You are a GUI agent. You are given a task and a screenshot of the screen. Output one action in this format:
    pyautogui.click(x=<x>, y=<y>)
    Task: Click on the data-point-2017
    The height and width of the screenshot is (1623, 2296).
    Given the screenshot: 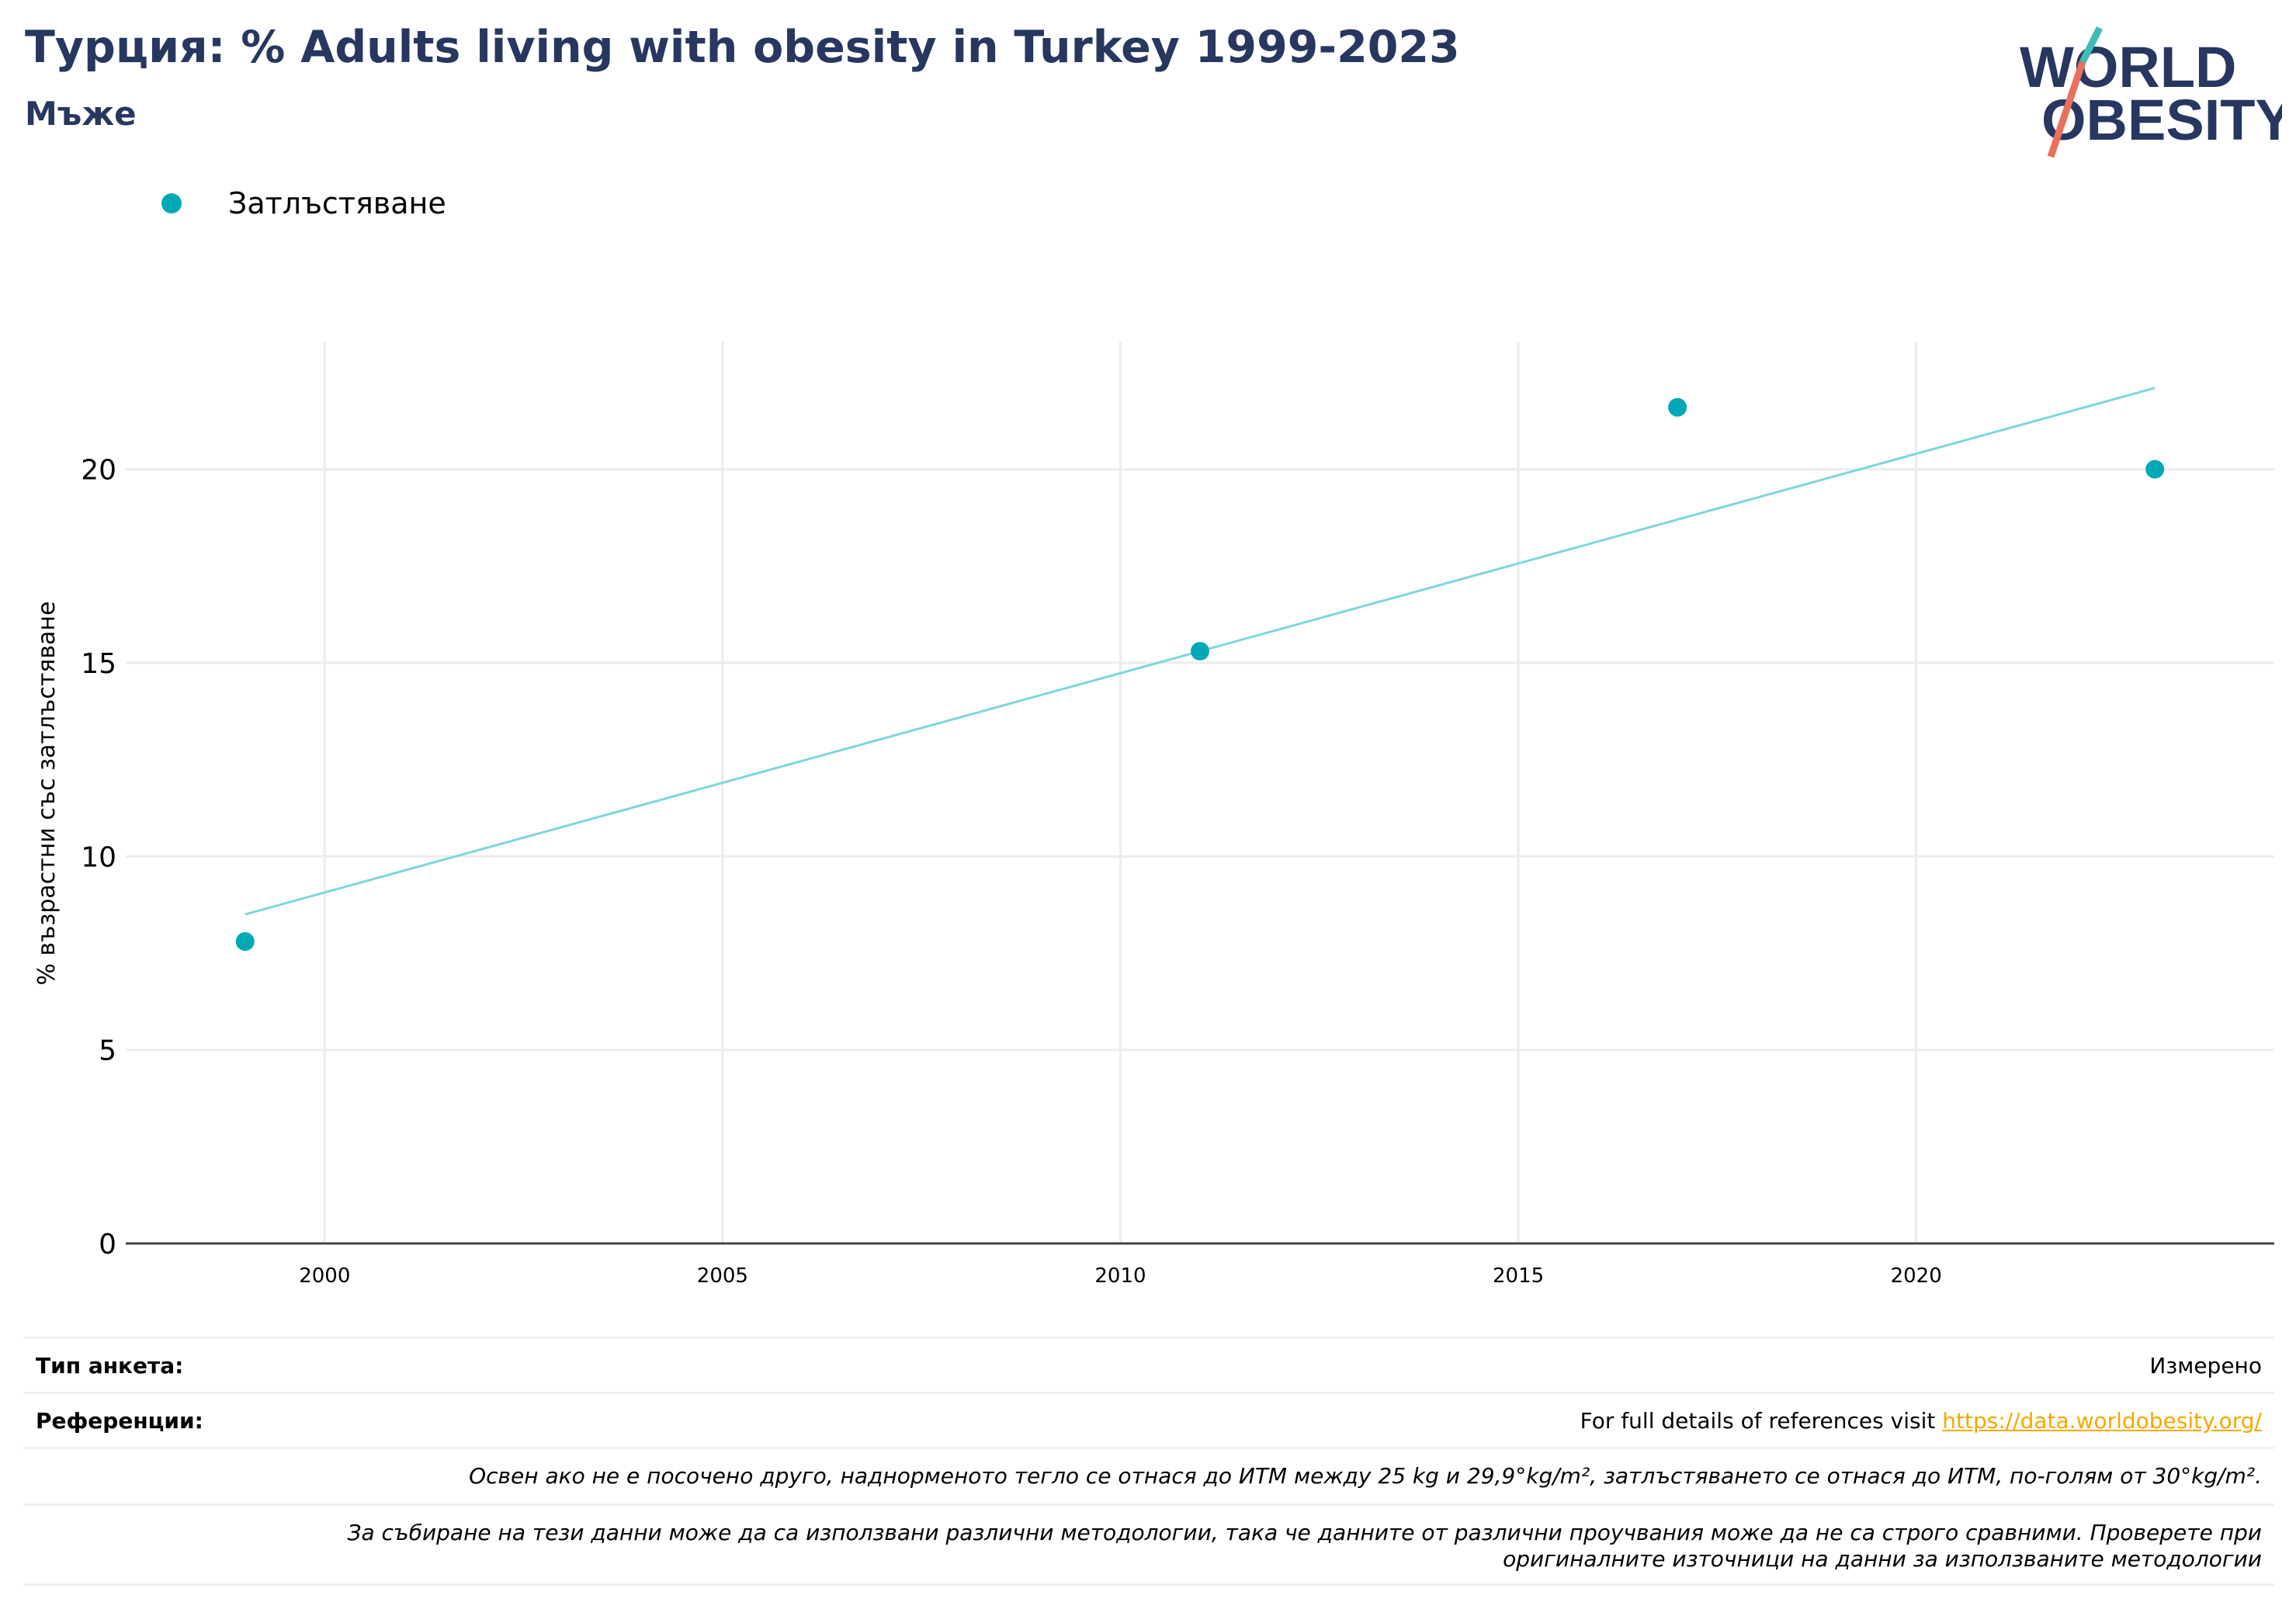 What is the action you would take?
    pyautogui.click(x=1677, y=407)
    